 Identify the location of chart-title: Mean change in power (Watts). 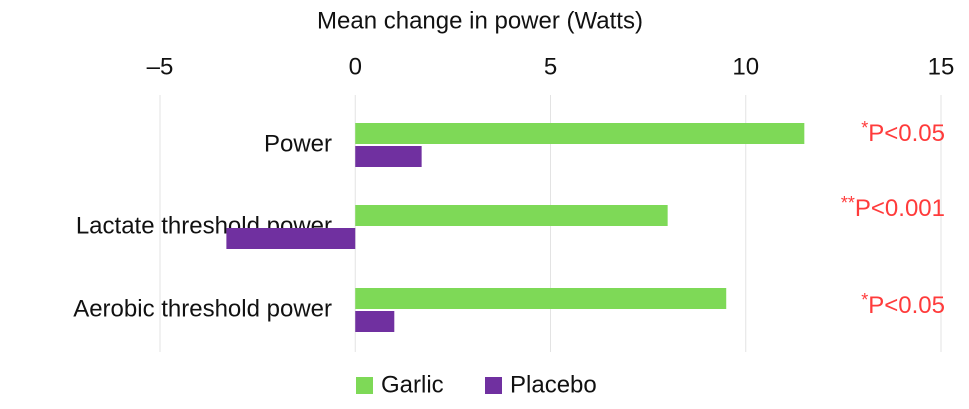
(480, 20).